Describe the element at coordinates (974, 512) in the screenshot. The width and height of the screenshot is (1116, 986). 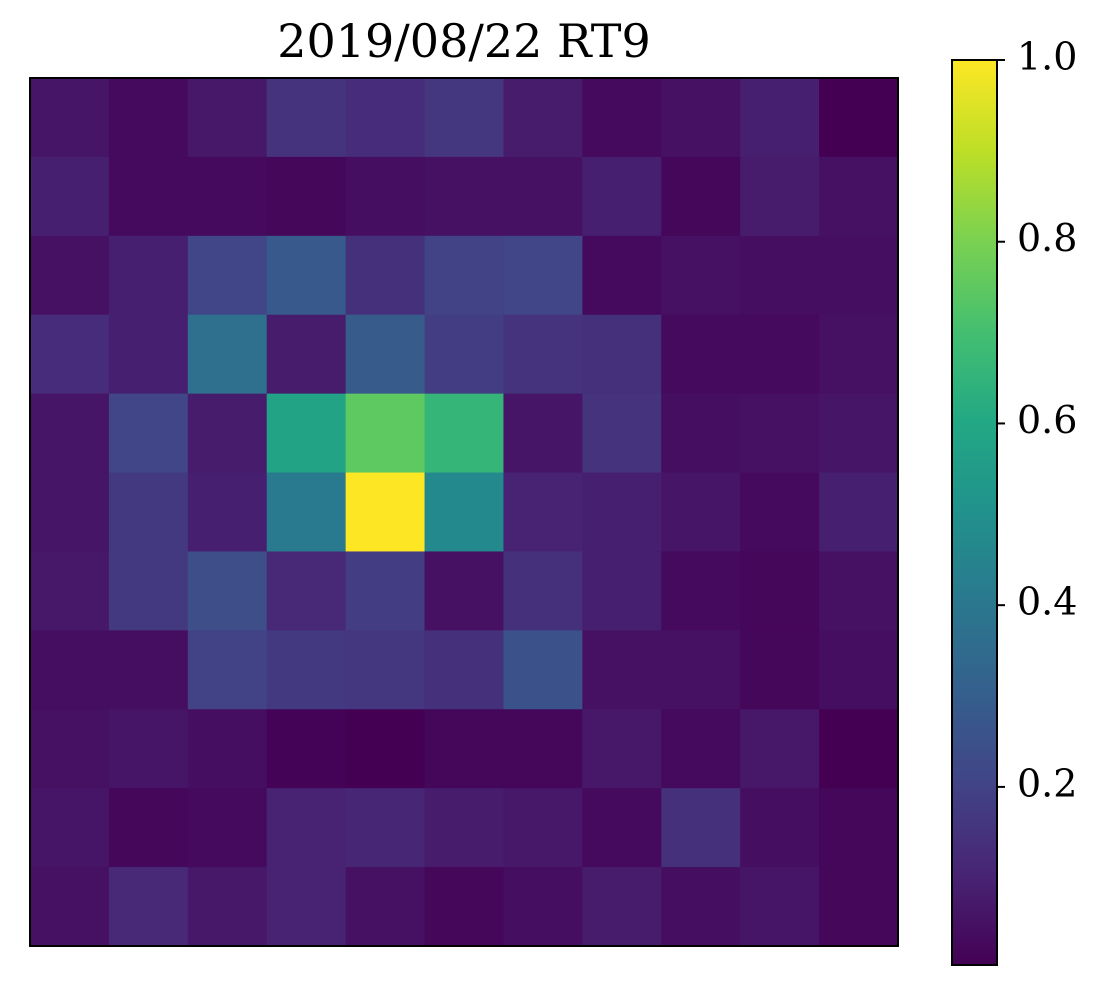
I see `colorbar` at that location.